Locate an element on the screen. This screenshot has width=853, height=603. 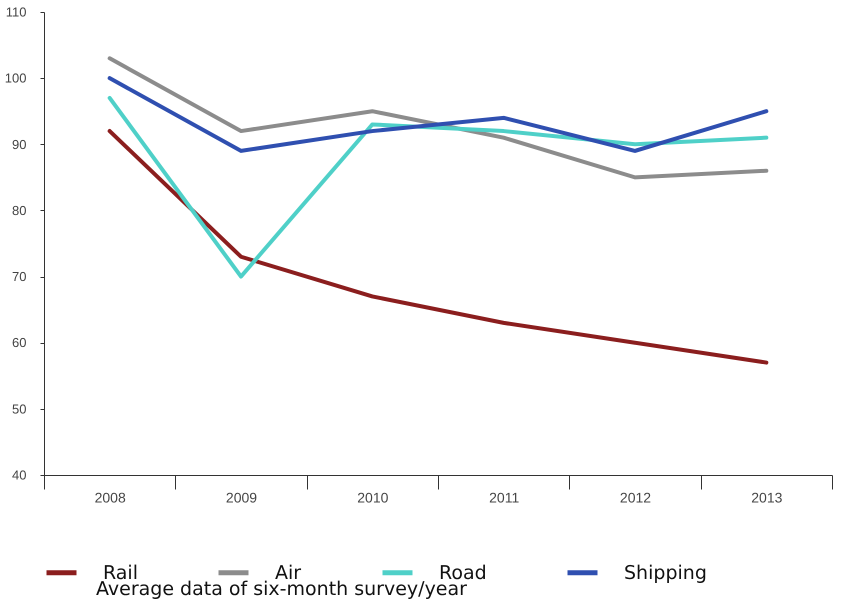
y-tick-label: 80 is located at coordinates (19, 210).